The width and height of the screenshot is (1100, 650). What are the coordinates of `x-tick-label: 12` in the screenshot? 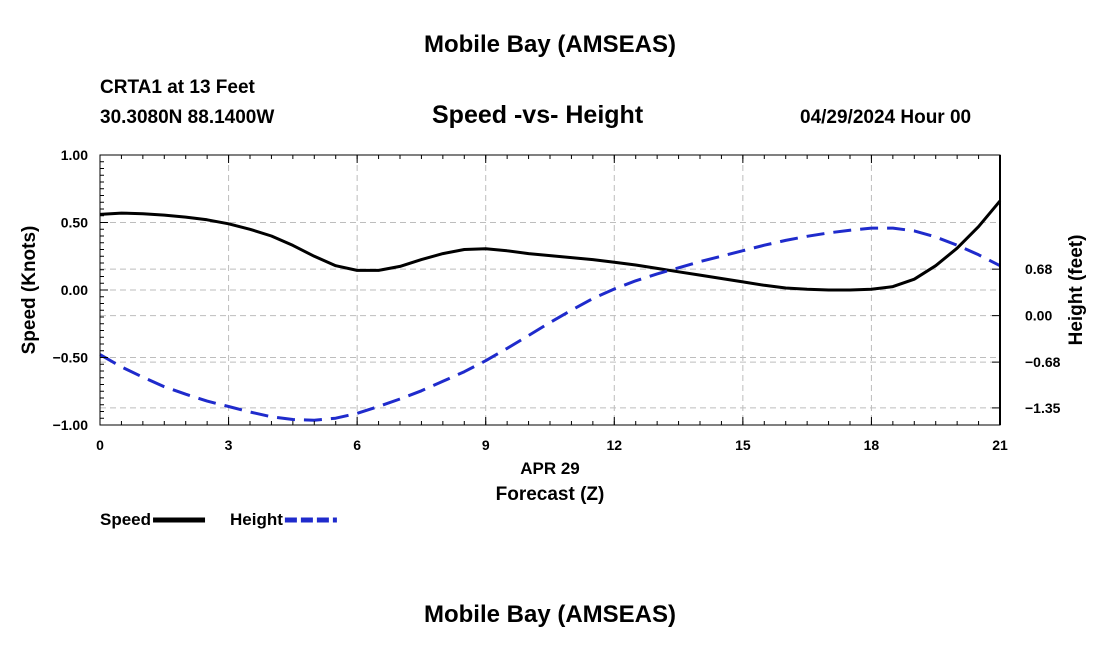 It's located at (614, 445).